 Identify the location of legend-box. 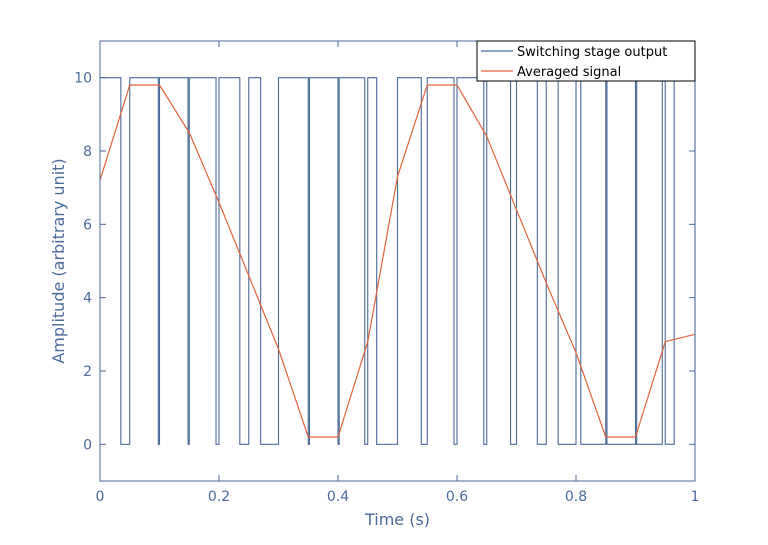
(586, 61).